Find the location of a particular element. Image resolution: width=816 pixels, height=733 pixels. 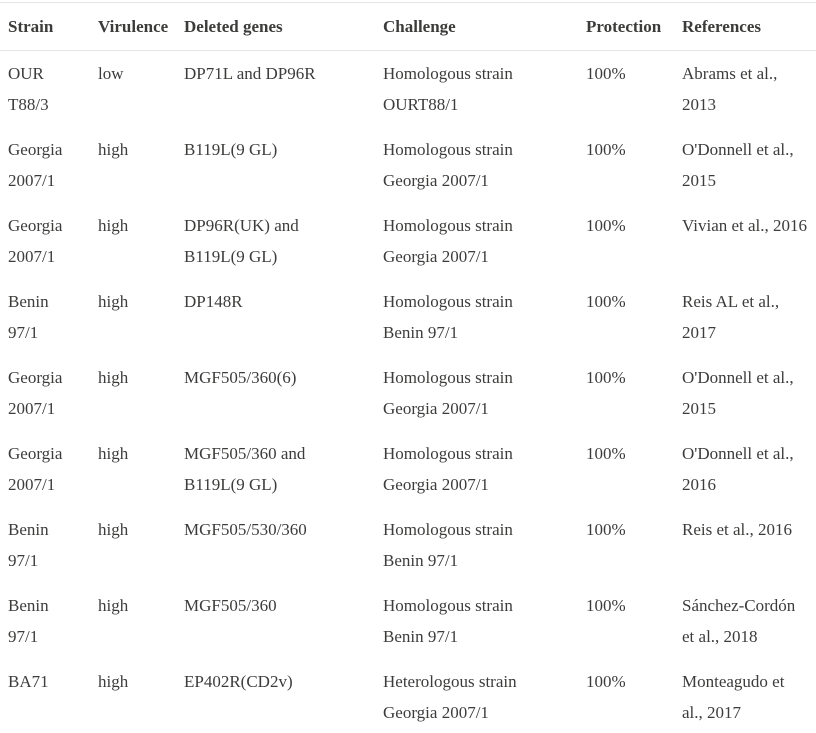

cell-references: Vivian et al., 2016 is located at coordinates (745, 225).